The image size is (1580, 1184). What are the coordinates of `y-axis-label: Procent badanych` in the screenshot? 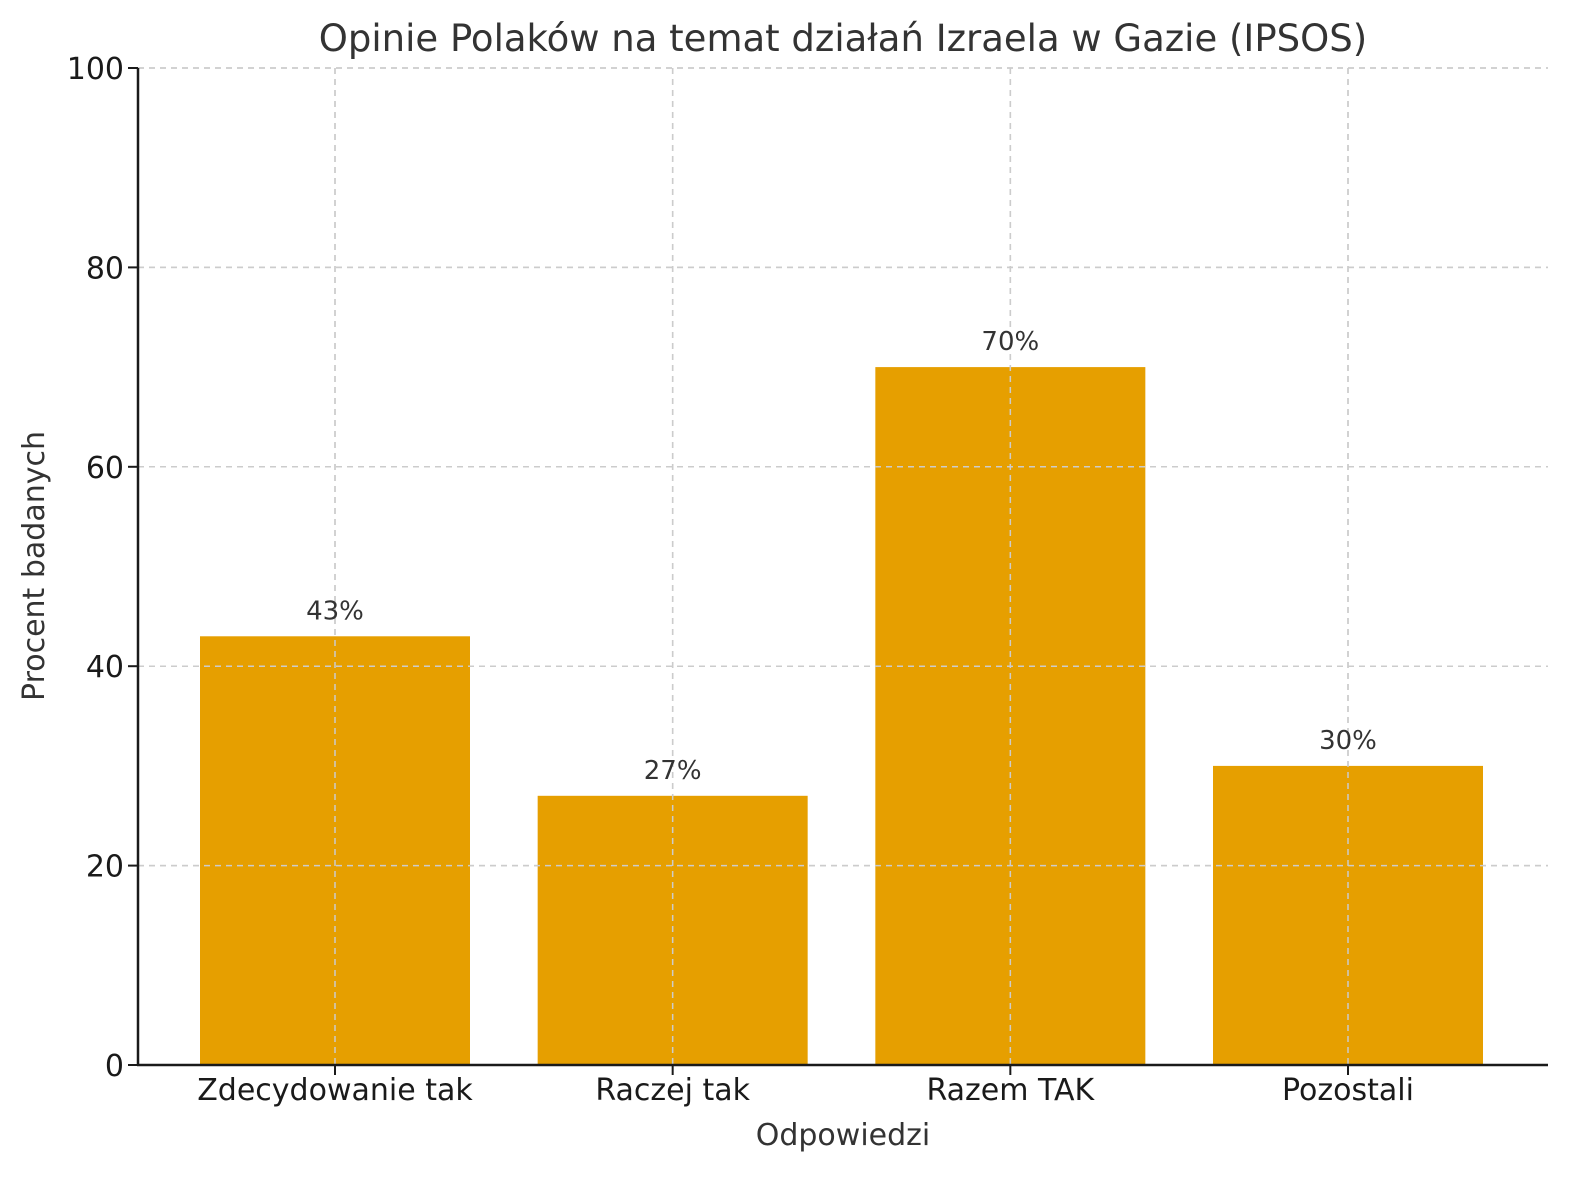 It's located at (34, 566).